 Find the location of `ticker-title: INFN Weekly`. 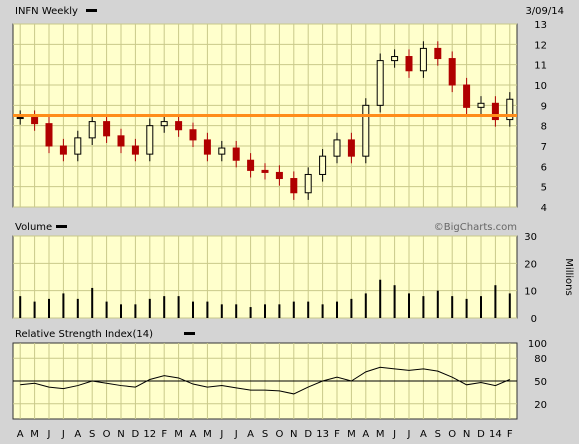

ticker-title: INFN Weekly is located at coordinates (46, 11).